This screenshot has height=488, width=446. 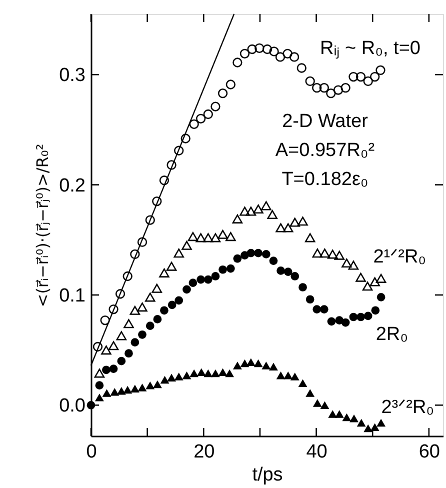 I want to click on y-axis-title: <(r⃗ᵢ−r⃗ᵢ⁰)·(r⃗ⱼ−r⃗ⱼ⁰)>/R₀², so click(x=42, y=226).